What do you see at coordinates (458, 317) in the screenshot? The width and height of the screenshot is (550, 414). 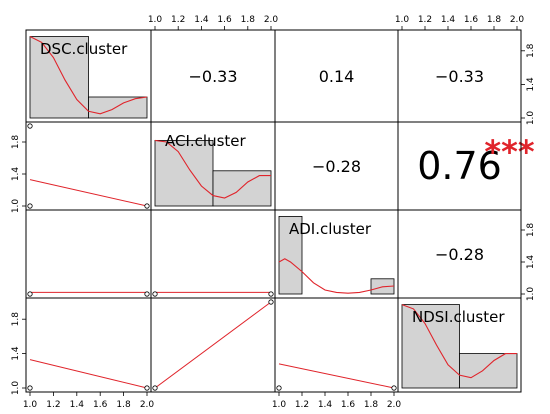 I see `variable-label: NDSI.cluster` at bounding box center [458, 317].